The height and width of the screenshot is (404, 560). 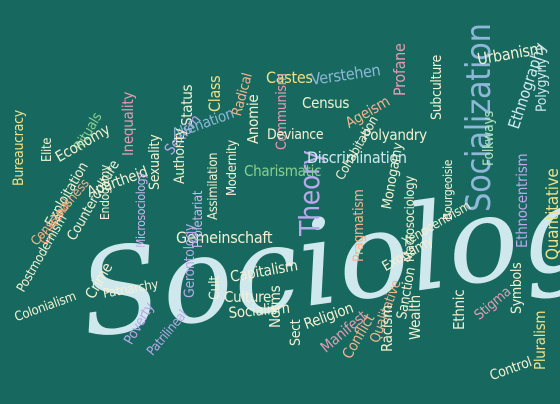 I want to click on word-symbols: Symbols, so click(x=517, y=288).